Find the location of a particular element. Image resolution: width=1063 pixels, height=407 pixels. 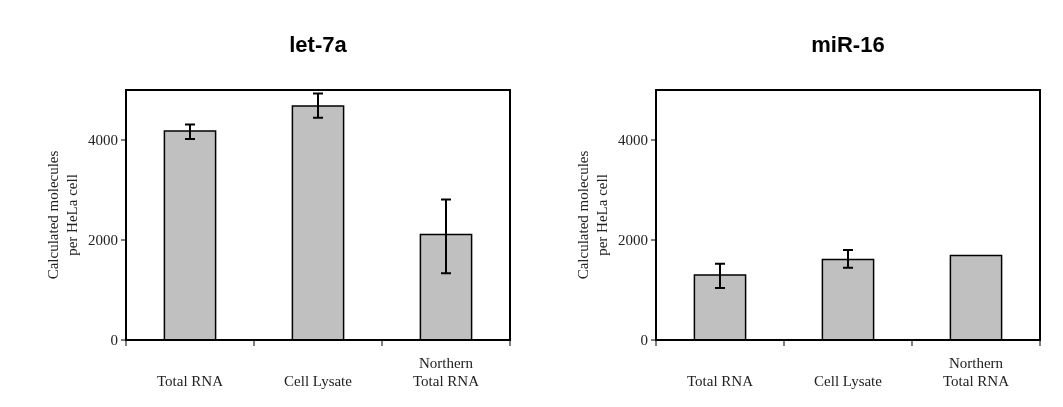

chart-title: miR-16 is located at coordinates (848, 44).